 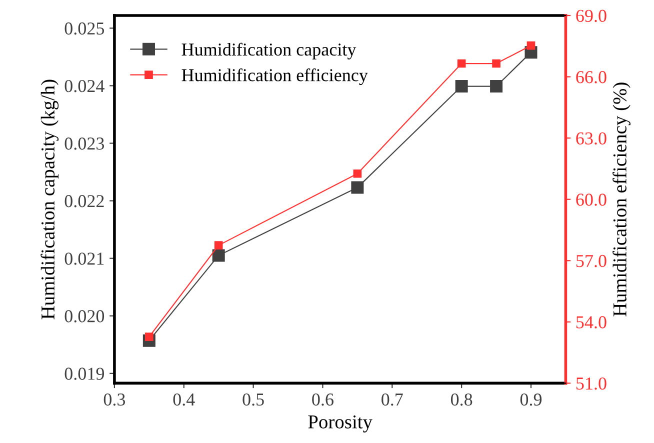 What do you see at coordinates (275, 77) in the screenshot?
I see `legend-label: Humidification efficiency` at bounding box center [275, 77].